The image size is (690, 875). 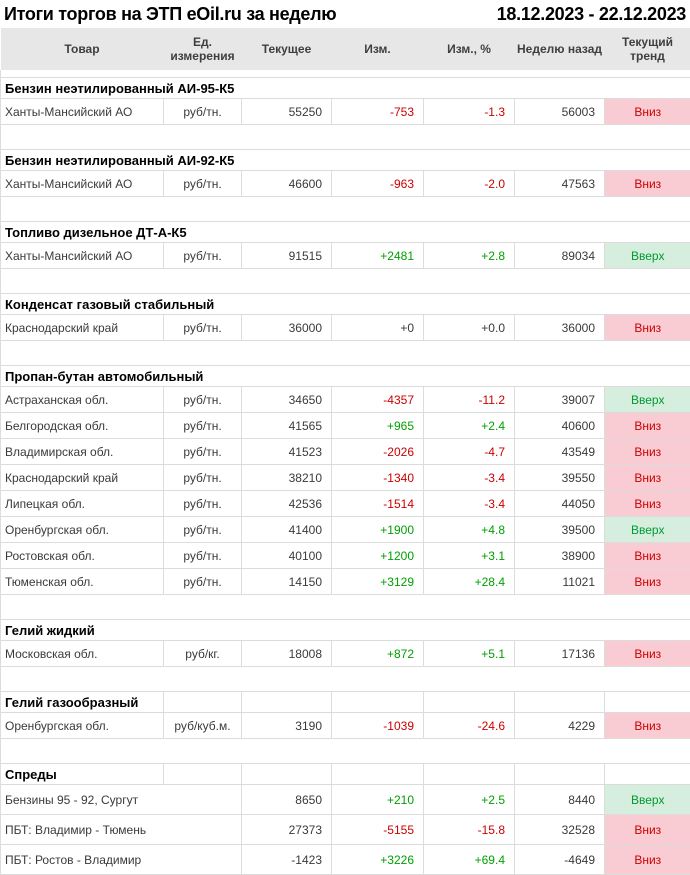 I want to click on product-cell: Оренбургская обл., so click(x=82, y=530).